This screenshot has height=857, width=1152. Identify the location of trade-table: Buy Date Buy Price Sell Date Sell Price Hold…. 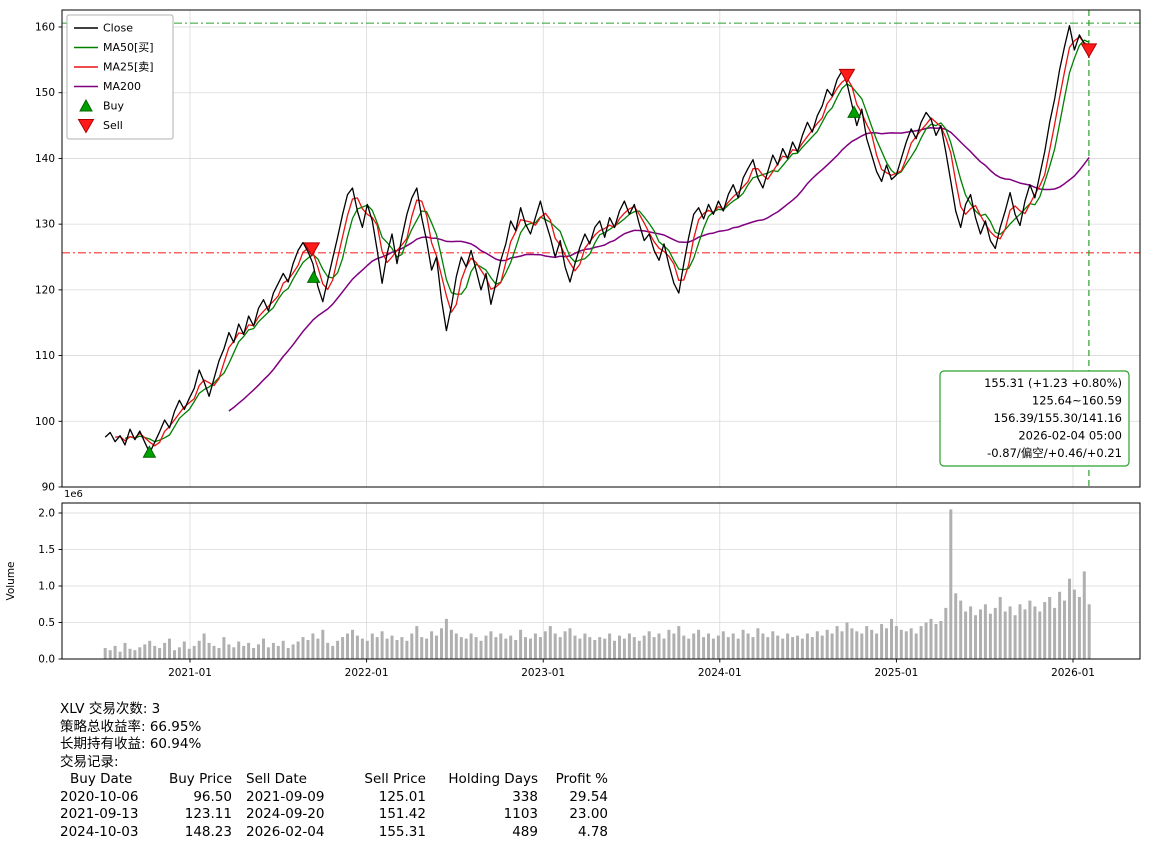
(606, 806).